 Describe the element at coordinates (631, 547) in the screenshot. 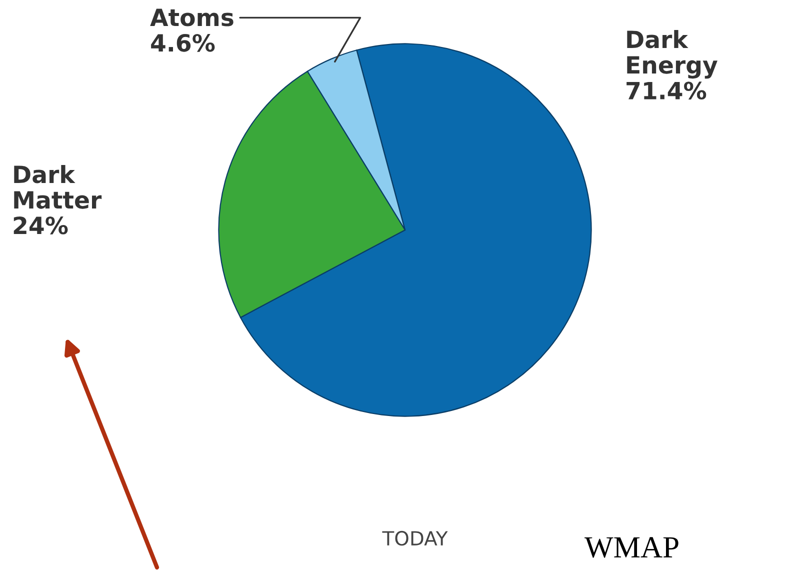

I see `text: WMAP` at that location.